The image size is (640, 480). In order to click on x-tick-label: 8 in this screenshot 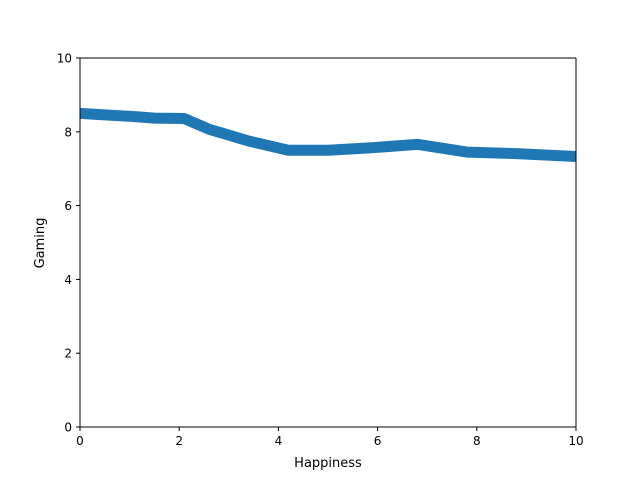, I will do `click(477, 441)`.